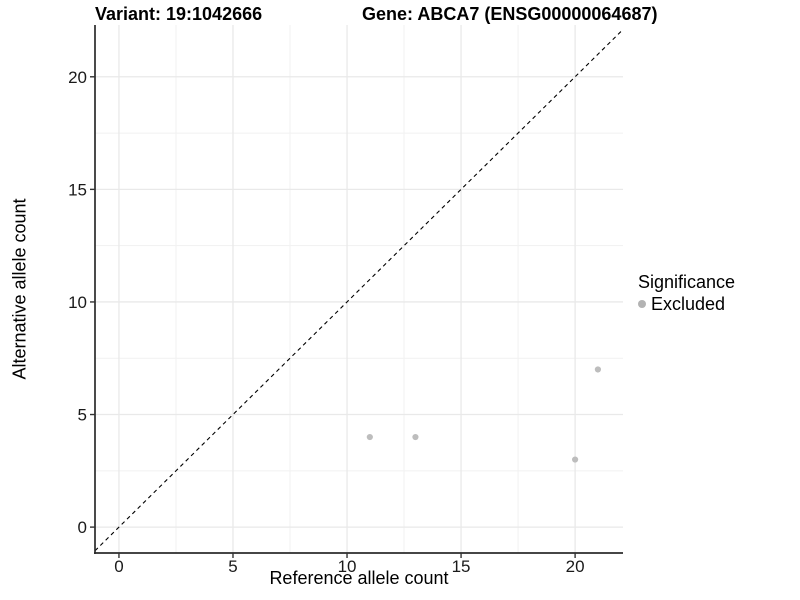  I want to click on y-tick-label: 5, so click(82, 415).